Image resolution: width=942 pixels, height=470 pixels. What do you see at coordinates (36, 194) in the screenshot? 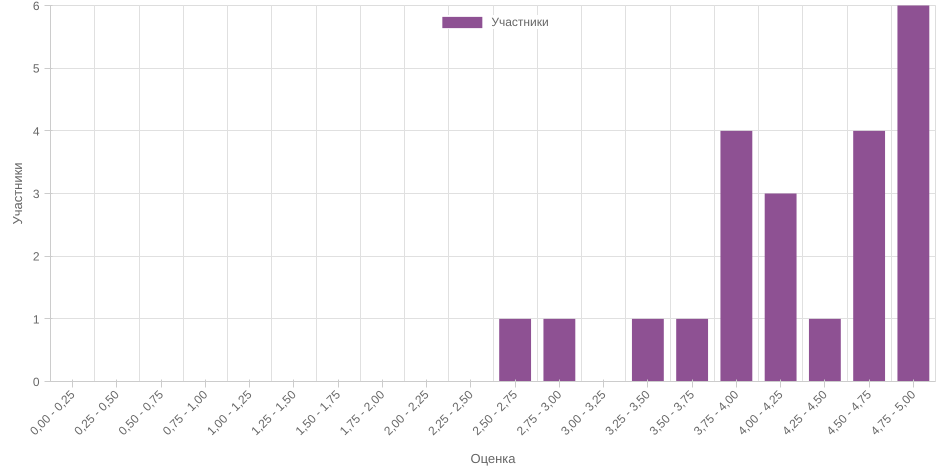
I see `y-tick-label: 3` at bounding box center [36, 194].